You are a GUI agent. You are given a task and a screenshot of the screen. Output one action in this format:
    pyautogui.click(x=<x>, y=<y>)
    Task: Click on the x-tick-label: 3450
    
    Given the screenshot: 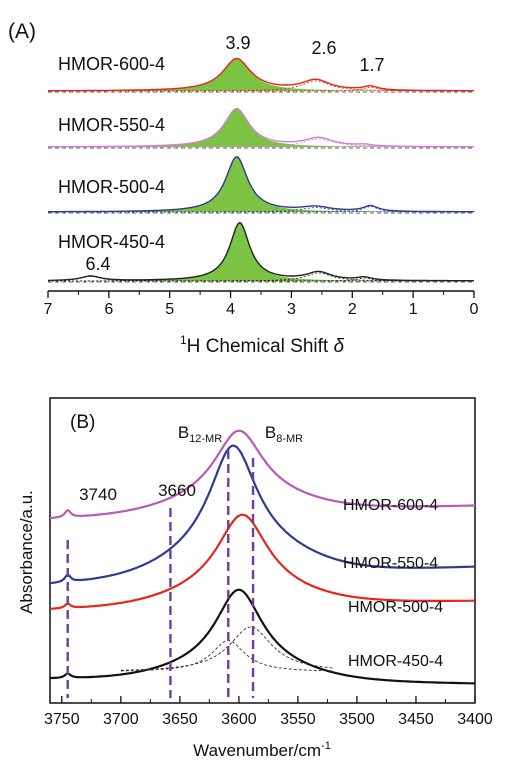 What is the action you would take?
    pyautogui.click(x=416, y=719)
    